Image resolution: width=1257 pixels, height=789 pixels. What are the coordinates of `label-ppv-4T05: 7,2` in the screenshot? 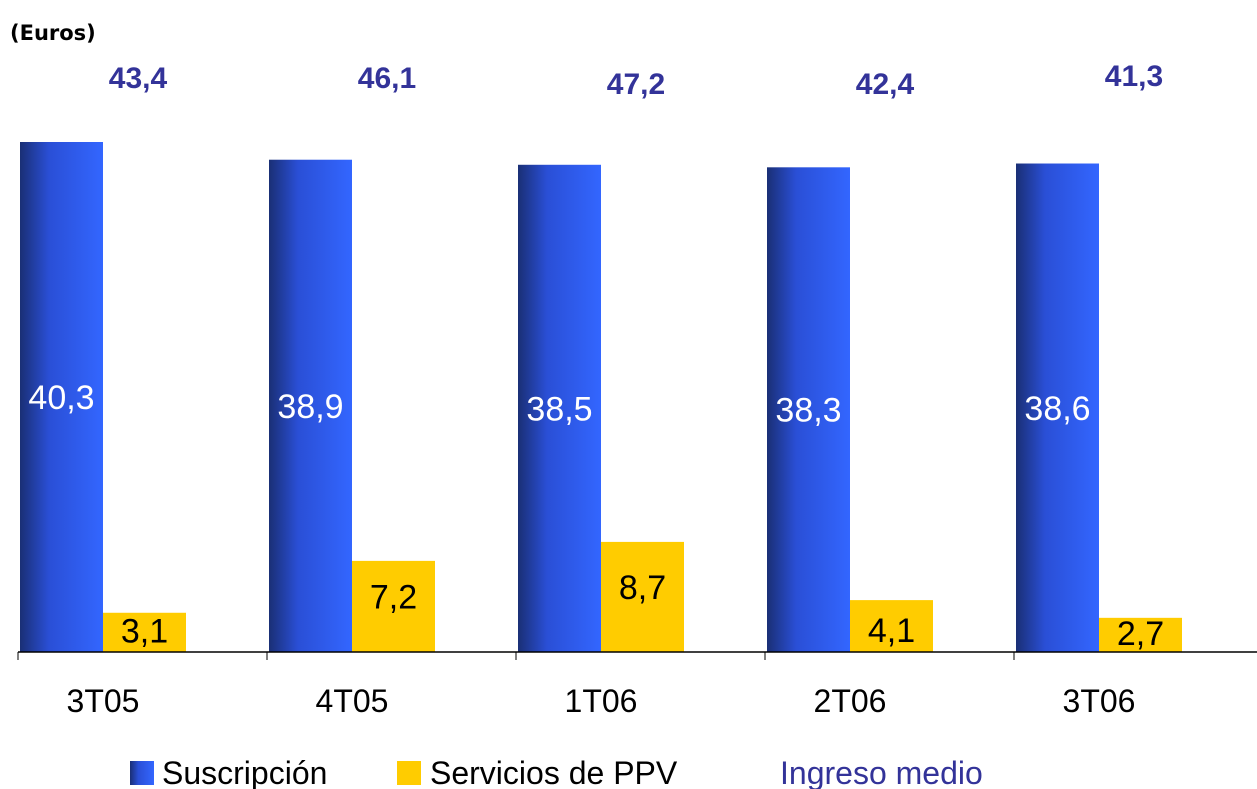 It's located at (393, 597).